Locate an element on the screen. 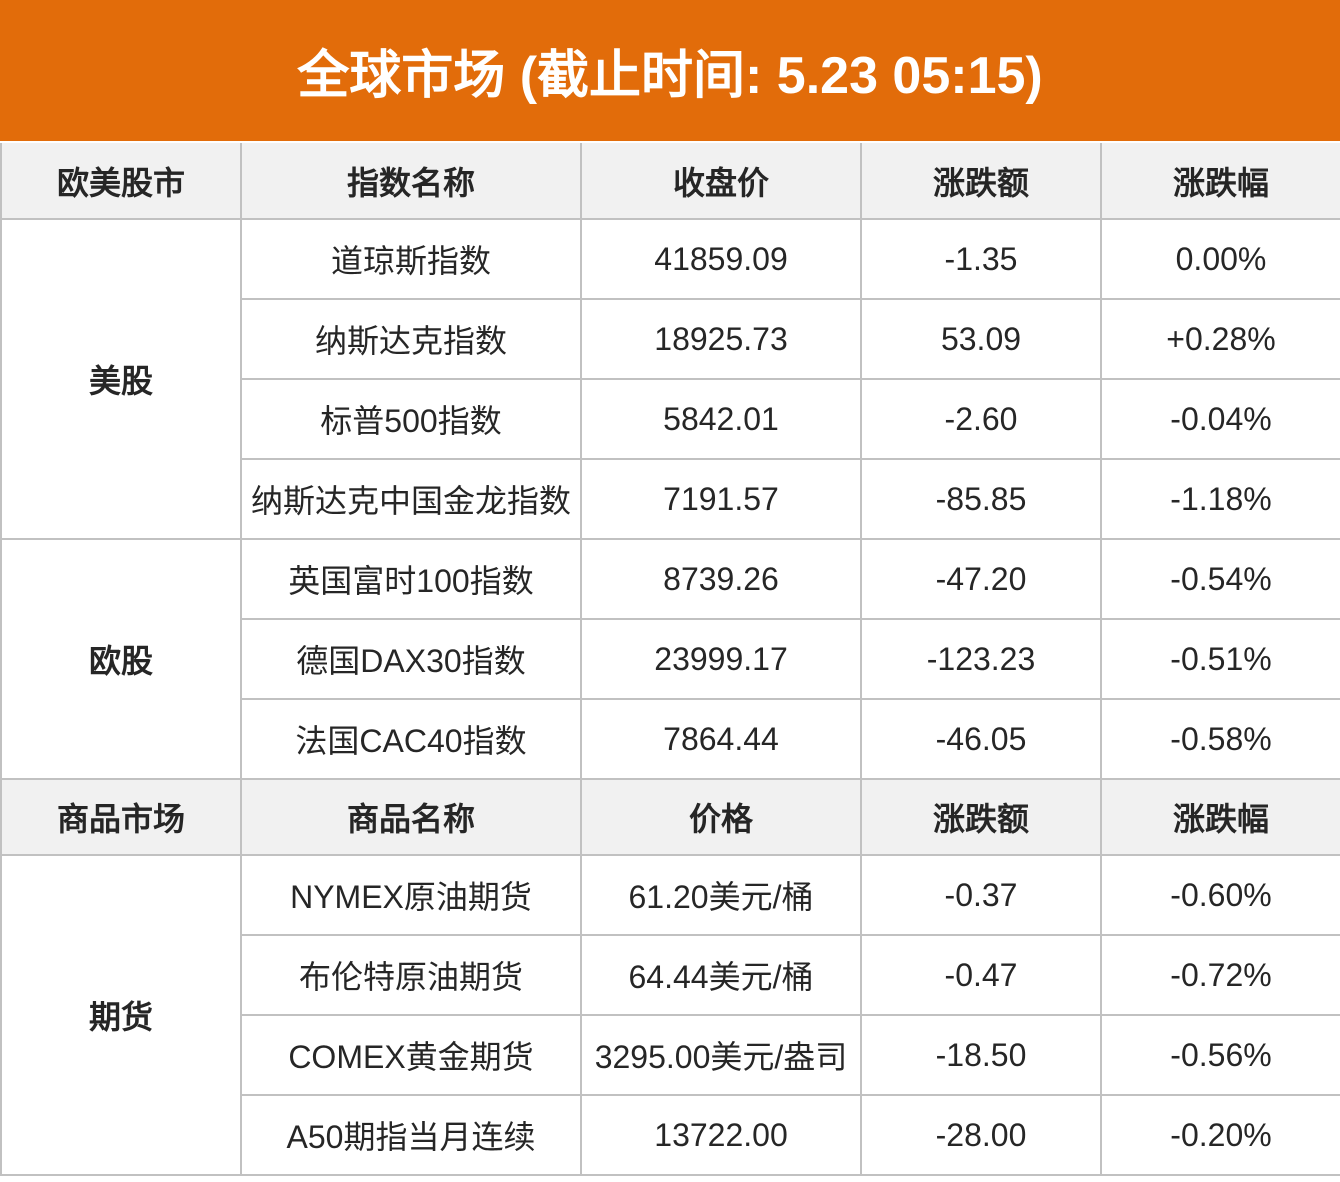 This screenshot has width=1340, height=1182. change-cell: -0.37 is located at coordinates (981, 895).